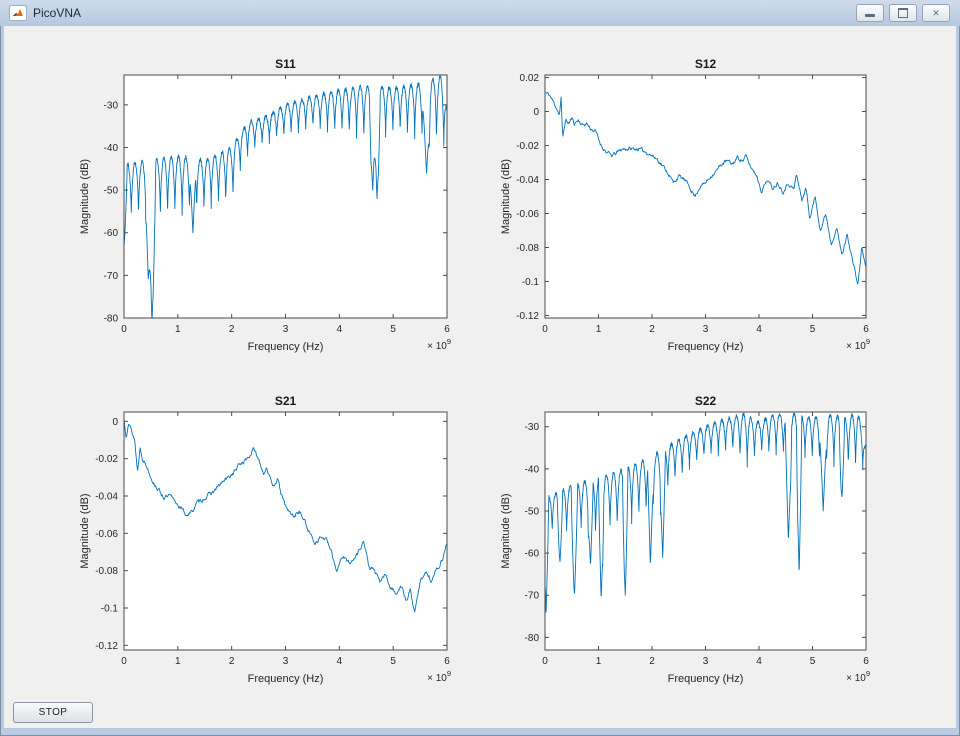 The height and width of the screenshot is (736, 960). I want to click on close-icon: ✕, so click(936, 12).